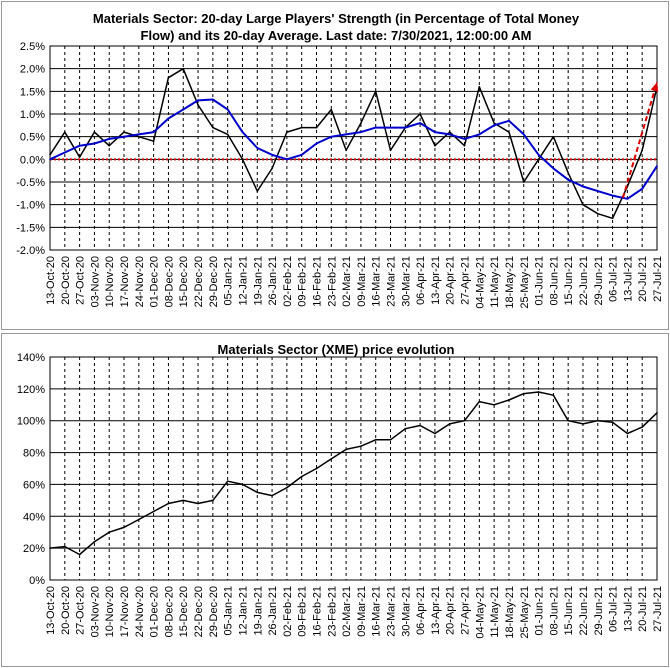 This screenshot has width=670, height=668. Describe the element at coordinates (421, 280) in the screenshot. I see `x-tick-label: 06-Apr-21` at that location.